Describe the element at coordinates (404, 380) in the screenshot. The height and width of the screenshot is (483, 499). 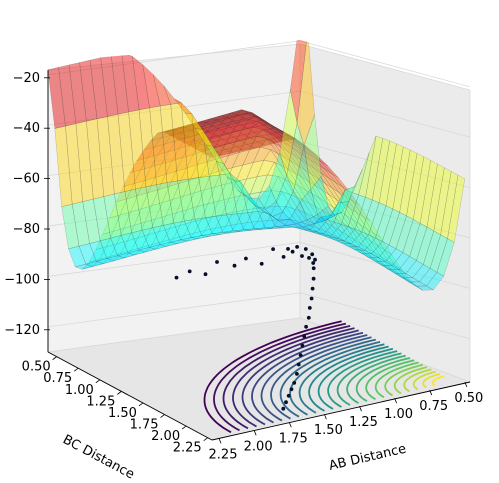
I see `contour-line` at that location.